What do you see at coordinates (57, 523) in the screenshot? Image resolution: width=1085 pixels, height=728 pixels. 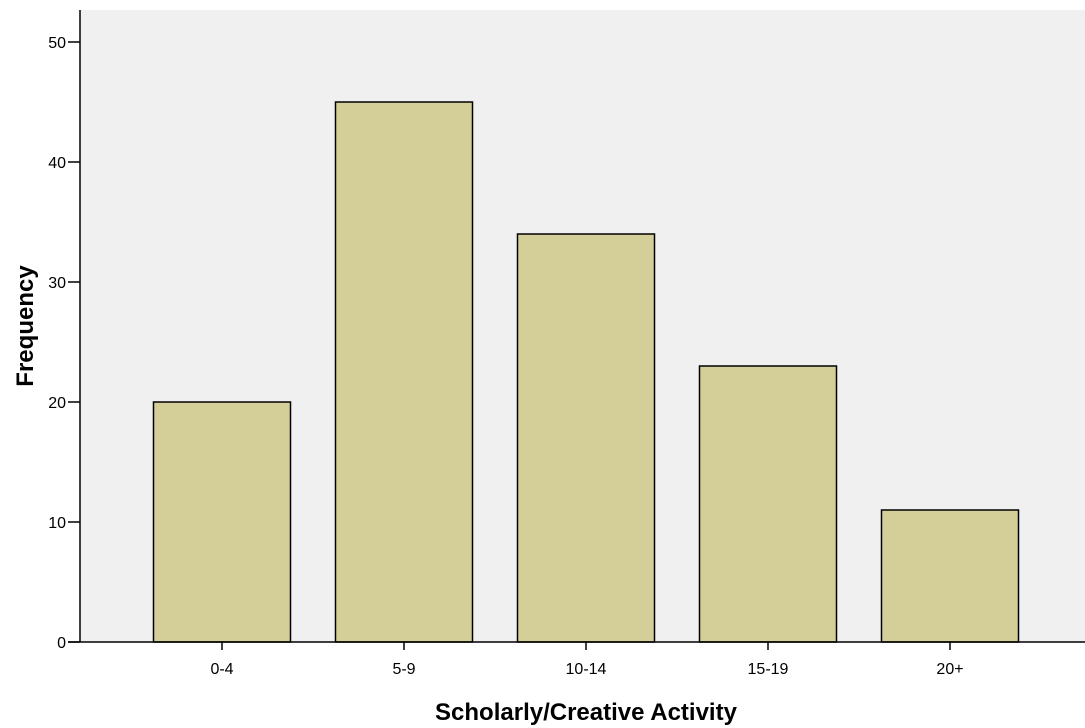 I see `y-tick-label: 10` at bounding box center [57, 523].